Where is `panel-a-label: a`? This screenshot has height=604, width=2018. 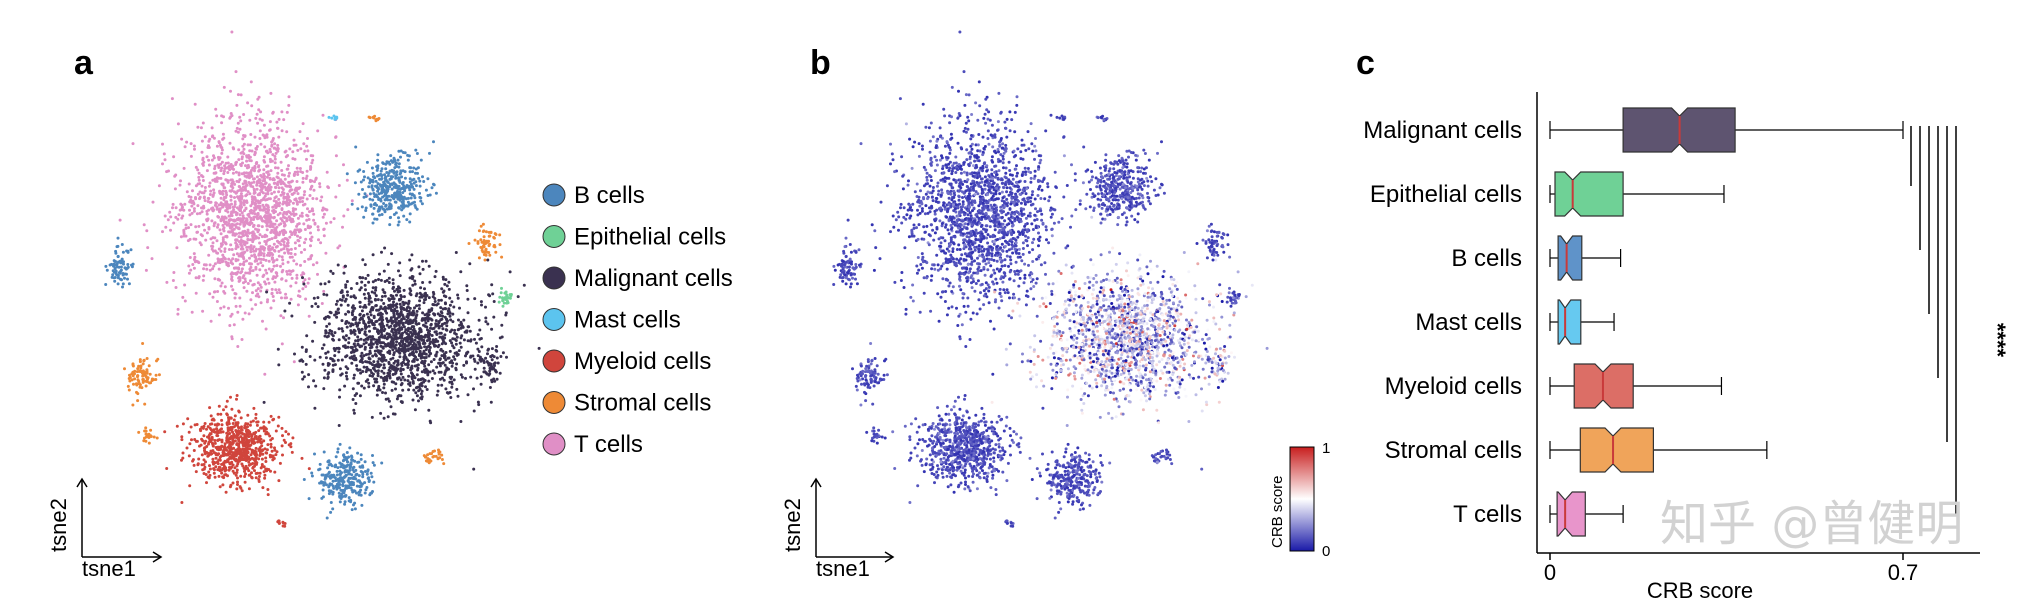 panel-a-label: a is located at coordinates (84, 63).